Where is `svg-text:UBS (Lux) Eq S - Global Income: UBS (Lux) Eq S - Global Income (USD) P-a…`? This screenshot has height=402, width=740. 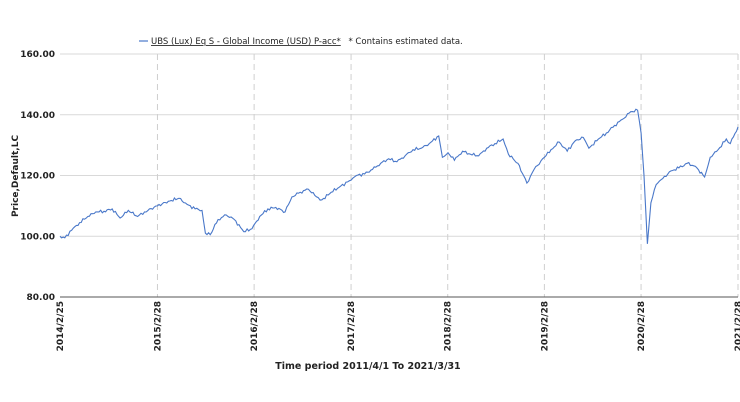 svg-text:UBS (Lux) Eq S - Global Income: UBS (Lux) Eq S - Global Income (USD) P-a… is located at coordinates (307, 42).